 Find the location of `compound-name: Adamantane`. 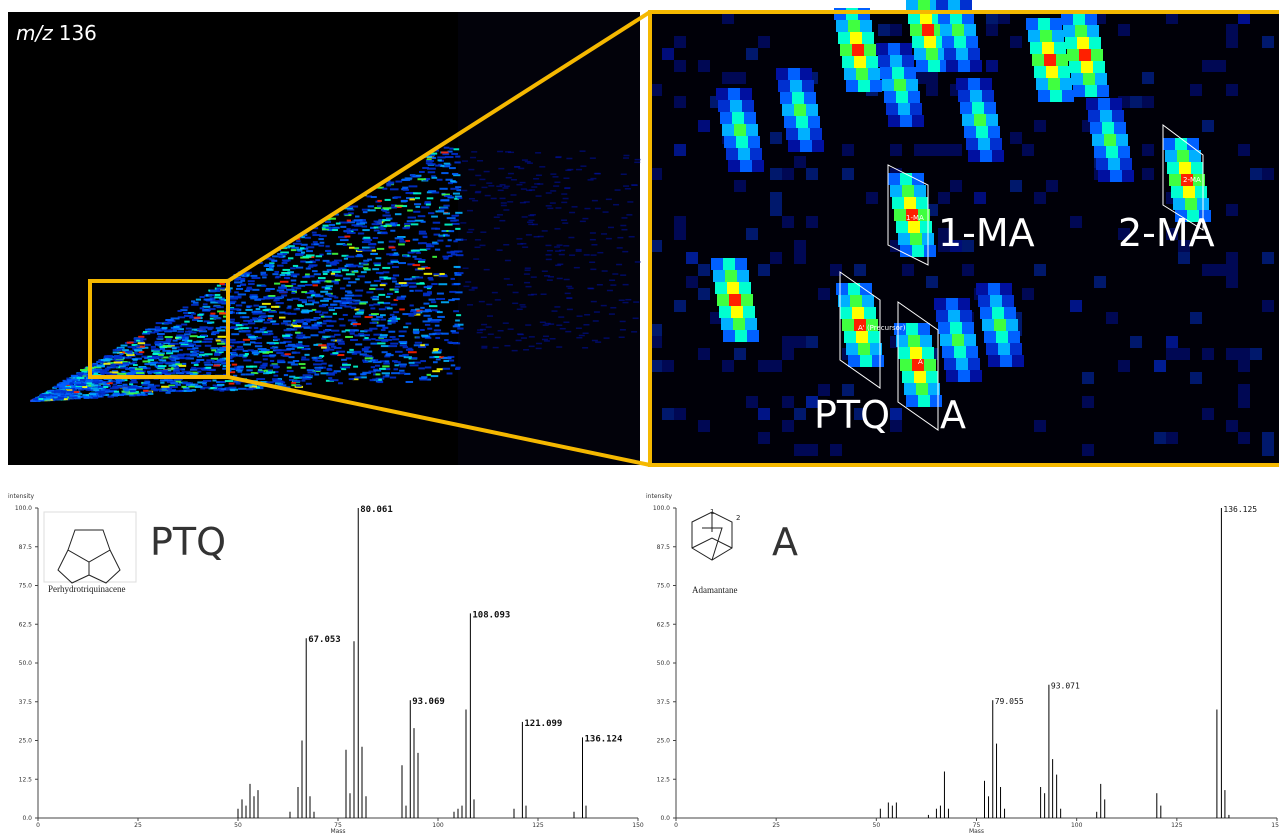

compound-name: Adamantane is located at coordinates (714, 590).